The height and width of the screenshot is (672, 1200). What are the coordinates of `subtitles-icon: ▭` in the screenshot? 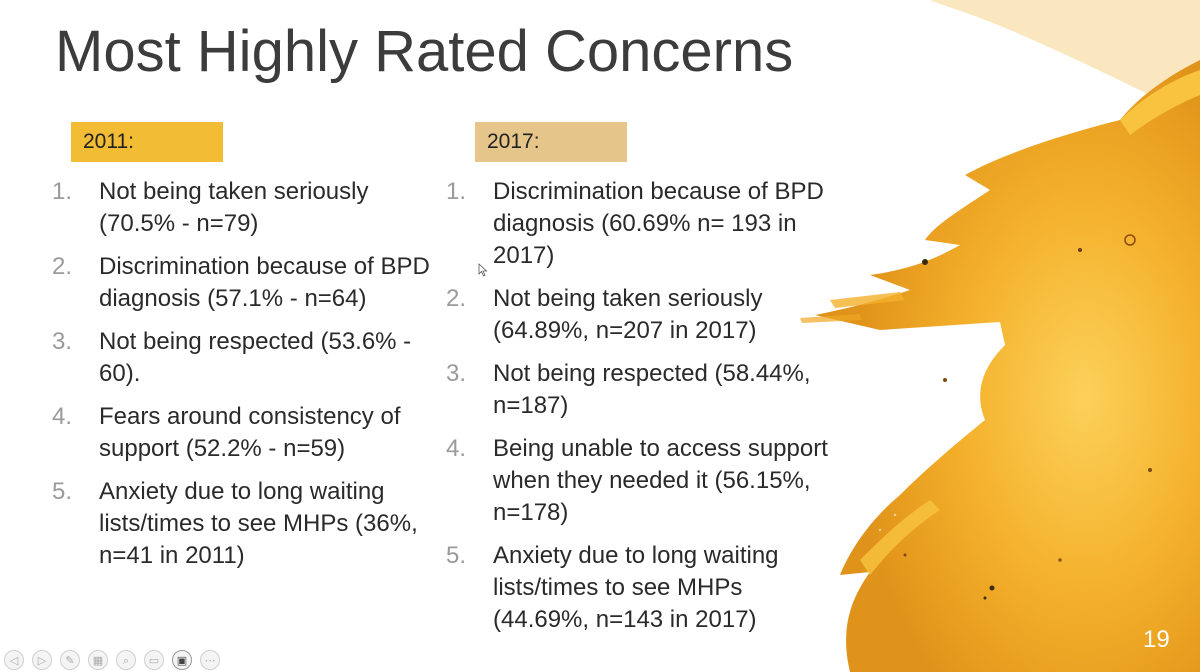 It's located at (154, 660).